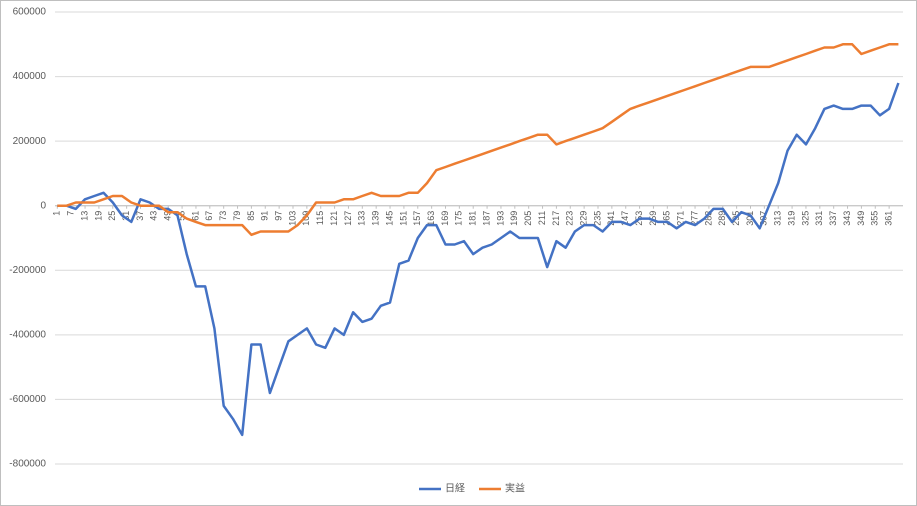 Image resolution: width=917 pixels, height=506 pixels. I want to click on x-tick-label: 325, so click(805, 218).